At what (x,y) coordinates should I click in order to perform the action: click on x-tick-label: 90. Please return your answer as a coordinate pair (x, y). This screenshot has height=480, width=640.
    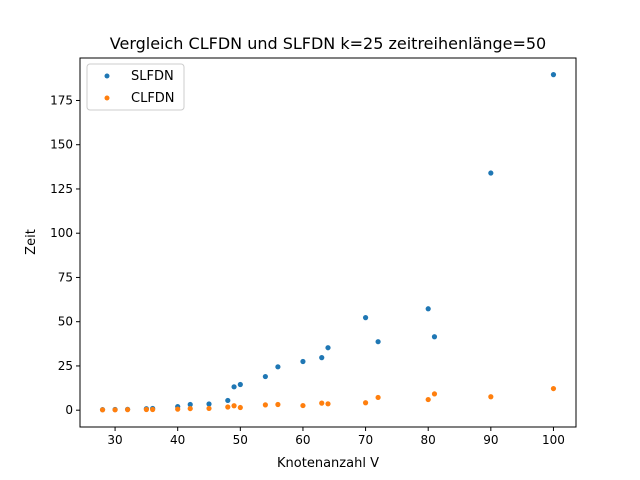
    Looking at the image, I should click on (490, 440).